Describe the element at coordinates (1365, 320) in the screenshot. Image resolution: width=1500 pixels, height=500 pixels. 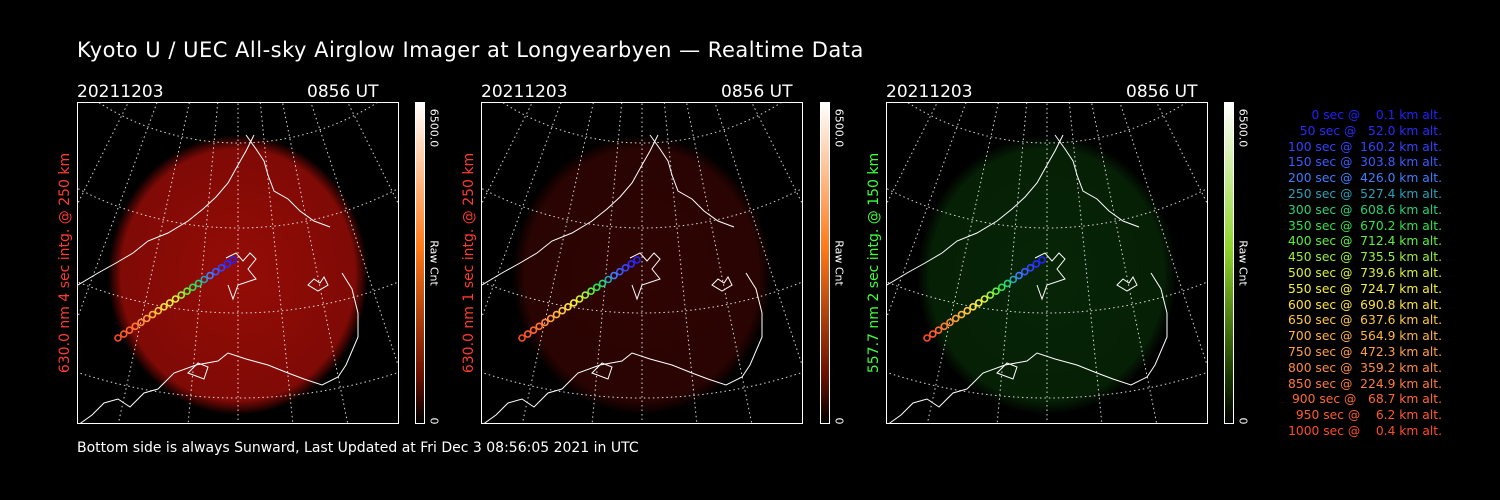
I see `legend-row: 650 sec @ 637.6 km alt.` at that location.